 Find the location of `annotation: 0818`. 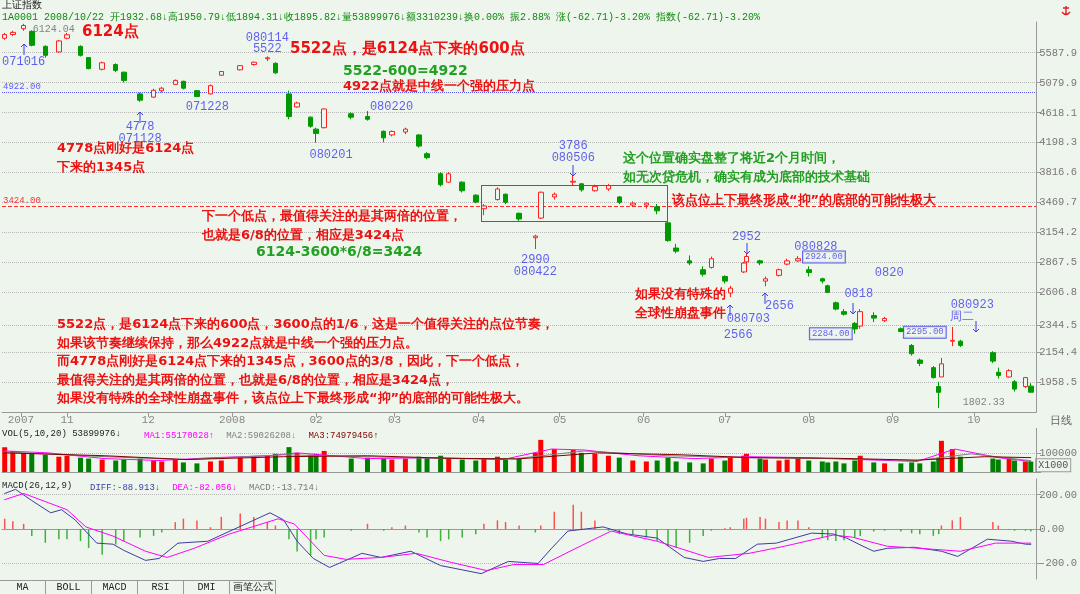

annotation: 0818 is located at coordinates (859, 293).